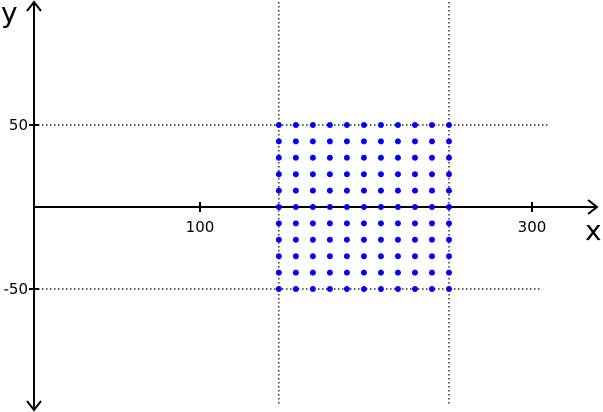 Image resolution: width=603 pixels, height=412 pixels. I want to click on y-tick-label-50: 50, so click(18, 125).